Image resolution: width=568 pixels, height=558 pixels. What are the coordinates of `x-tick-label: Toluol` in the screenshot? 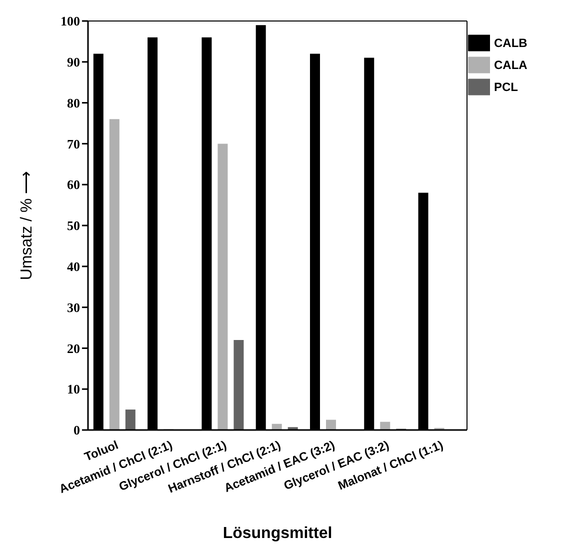 It's located at (101, 451).